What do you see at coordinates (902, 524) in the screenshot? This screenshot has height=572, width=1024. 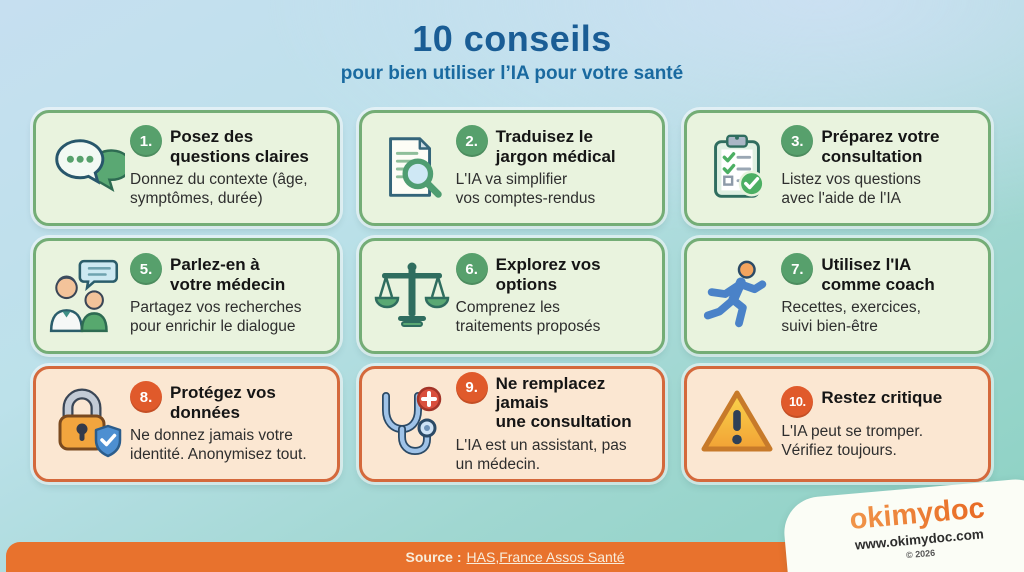 I see `okimydoc-logo-panel: okimydoc www.okimydoc.com © 2026` at bounding box center [902, 524].